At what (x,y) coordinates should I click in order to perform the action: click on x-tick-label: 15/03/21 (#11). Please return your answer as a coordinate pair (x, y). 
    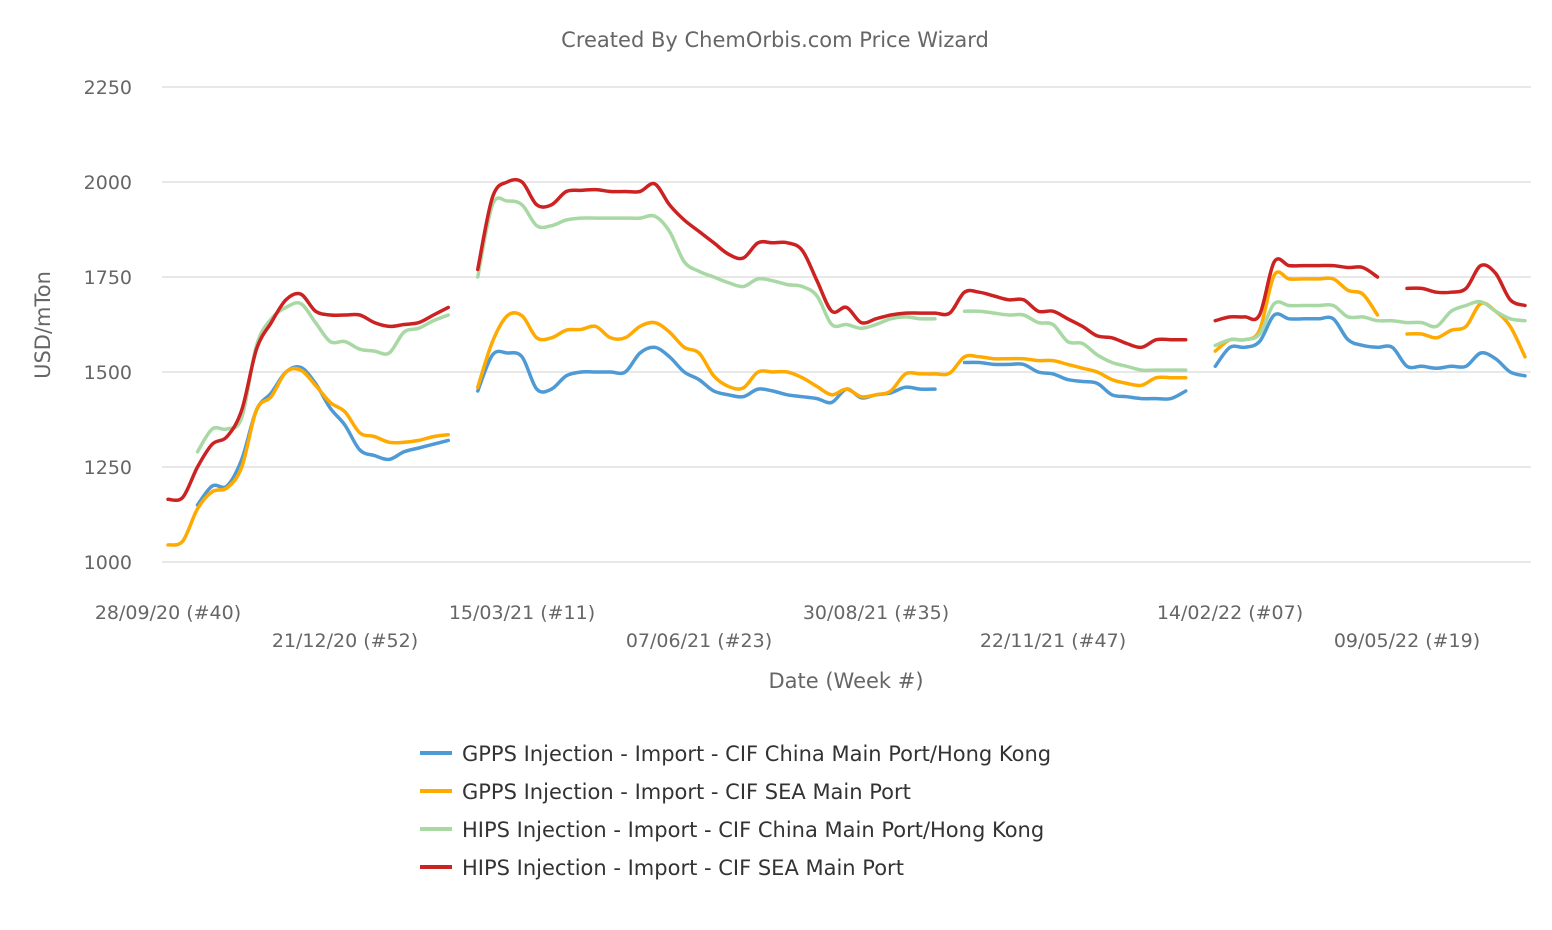
    Looking at the image, I should click on (522, 613).